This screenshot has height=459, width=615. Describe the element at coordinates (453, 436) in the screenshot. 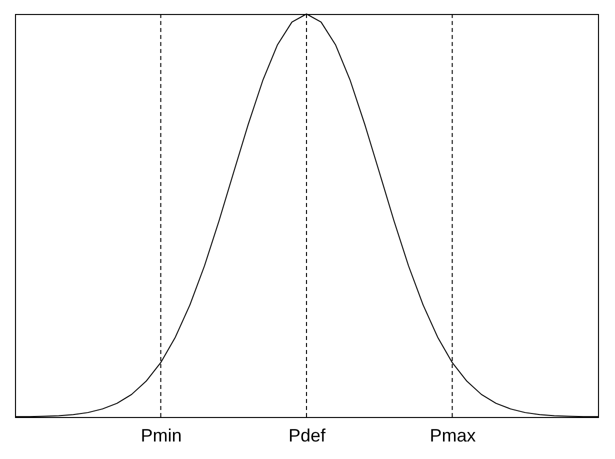

I see `x-tick-label: Pmax` at that location.